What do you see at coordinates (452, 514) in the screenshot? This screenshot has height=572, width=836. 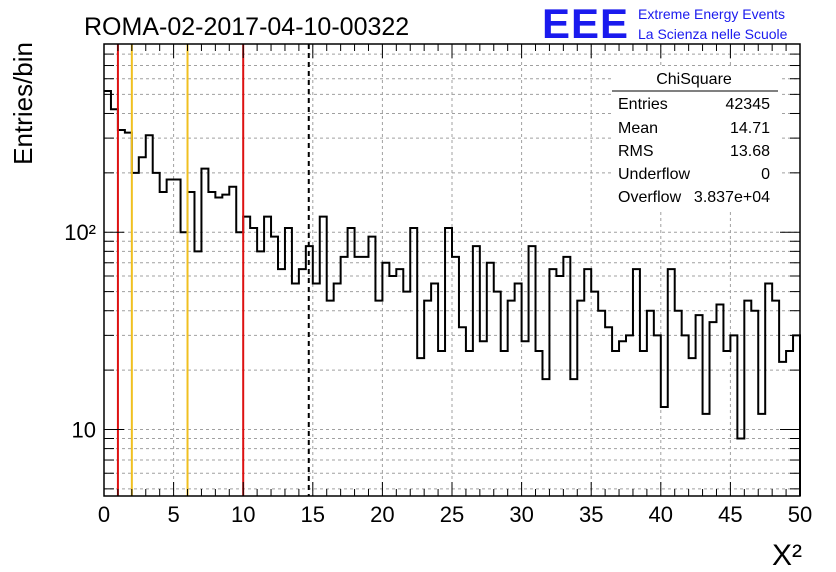 I see `x-tick-label: 25` at bounding box center [452, 514].